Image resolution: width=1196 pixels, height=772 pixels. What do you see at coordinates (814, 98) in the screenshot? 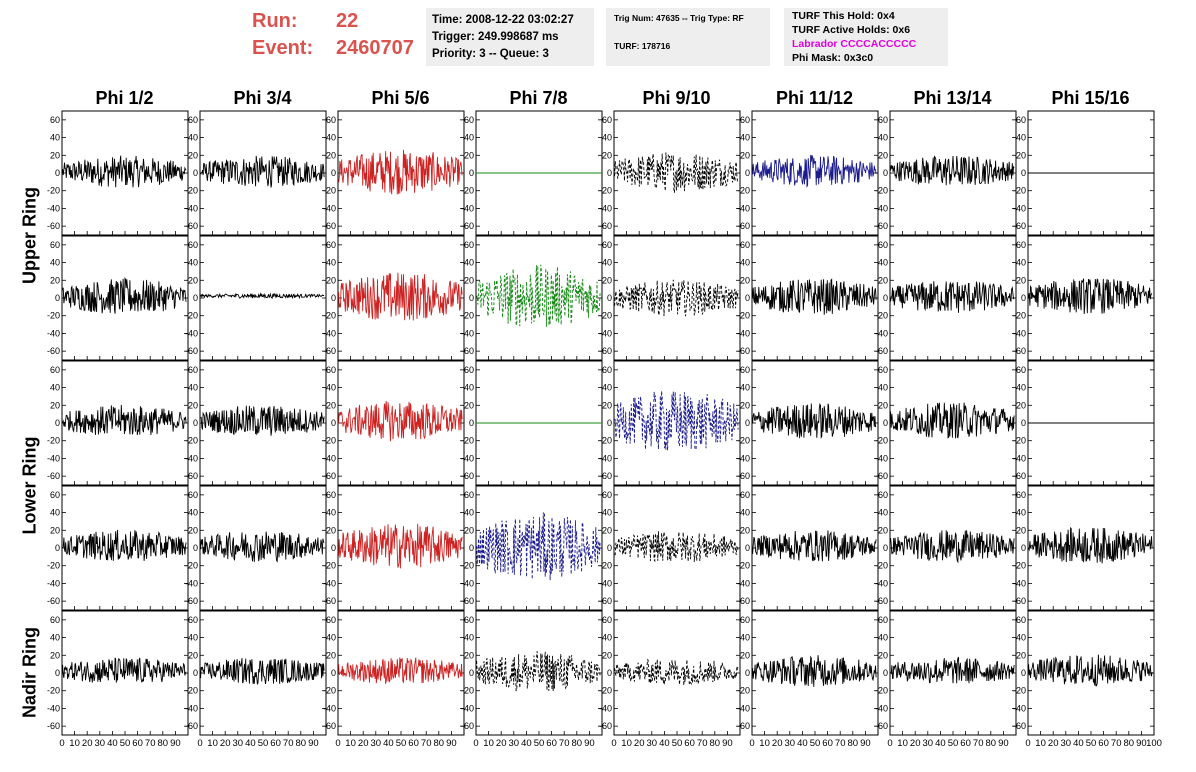
I see `column-header: Phi 11/12` at bounding box center [814, 98].